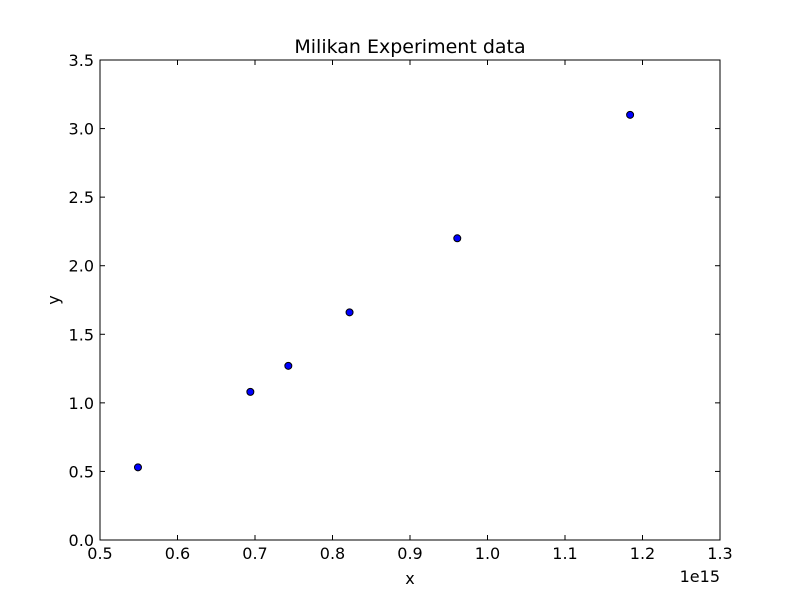 This screenshot has width=800, height=605. I want to click on y-tick-label: 1.0, so click(81, 403).